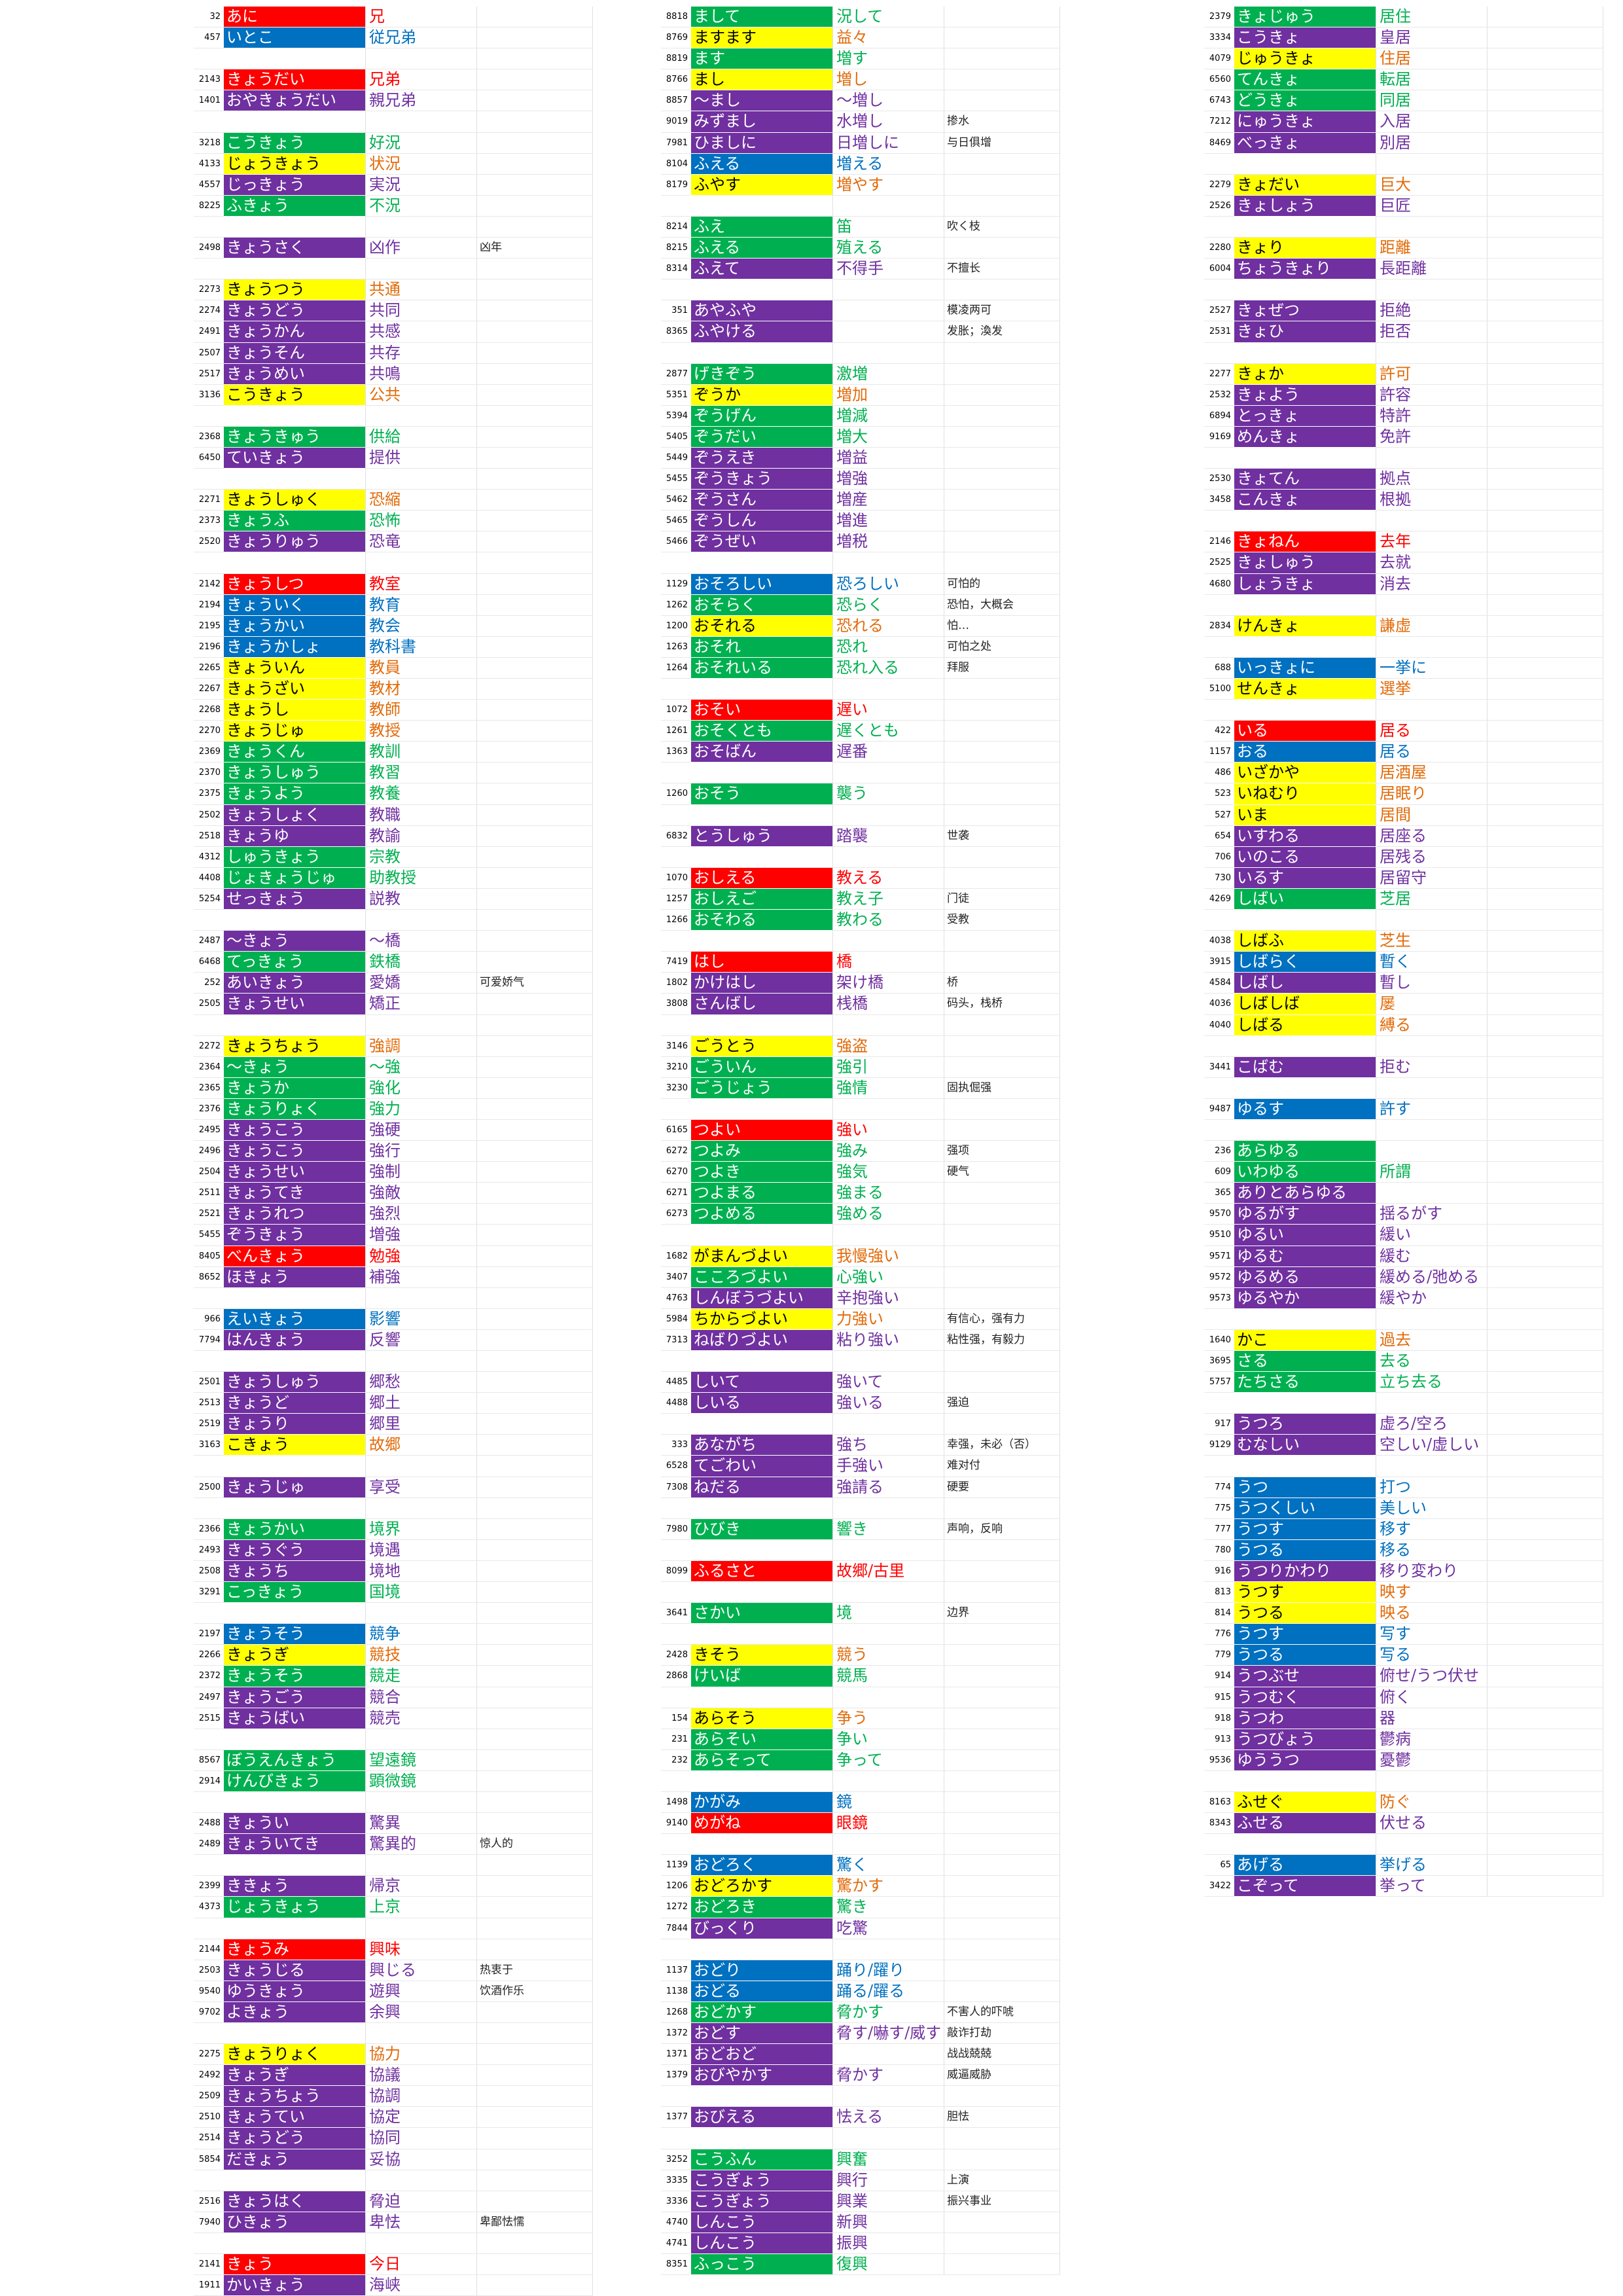  Describe the element at coordinates (420, 374) in the screenshot. I see `kanji-word: 共鳴` at that location.